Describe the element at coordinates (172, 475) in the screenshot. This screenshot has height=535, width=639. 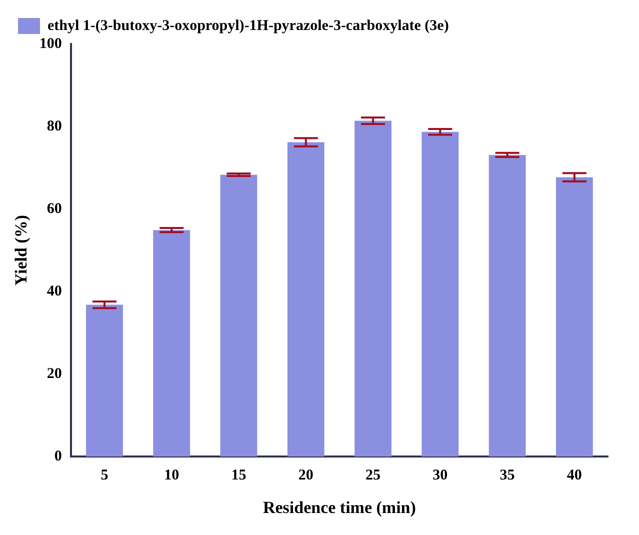
I see `x-tick-label: 10` at that location.